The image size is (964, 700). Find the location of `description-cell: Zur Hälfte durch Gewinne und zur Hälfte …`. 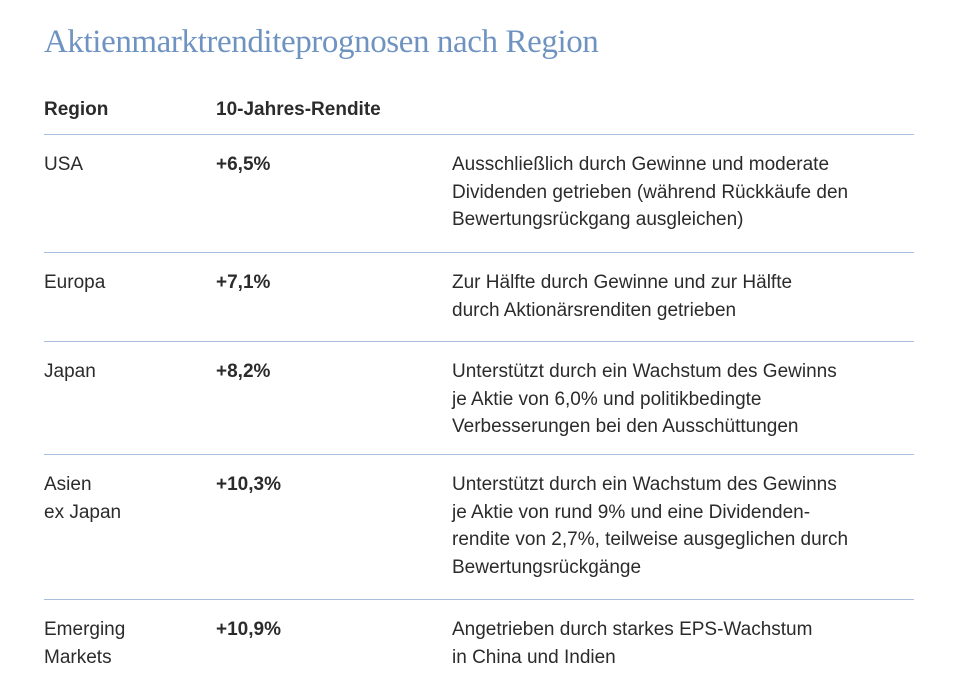

description-cell: Zur Hälfte durch Gewinne und zur Hälfte … is located at coordinates (683, 296).